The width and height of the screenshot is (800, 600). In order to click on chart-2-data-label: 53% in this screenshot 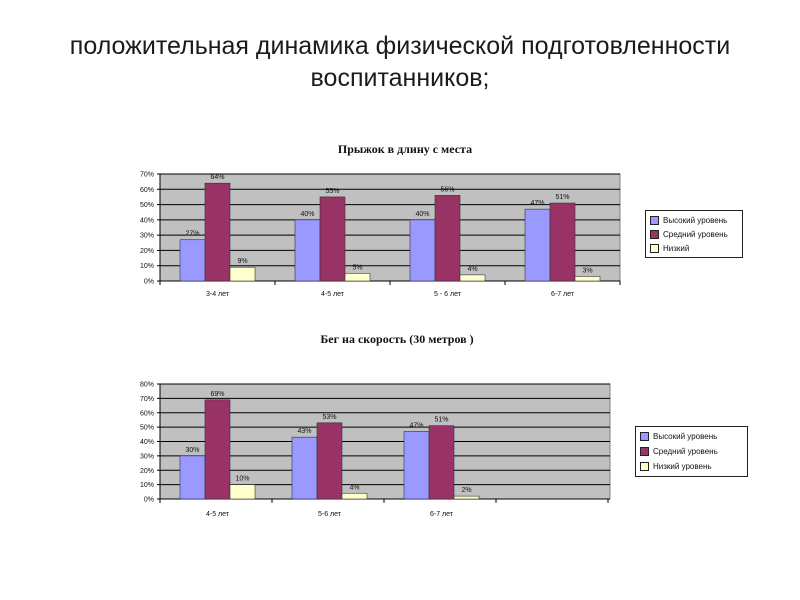, I will do `click(329, 417)`.